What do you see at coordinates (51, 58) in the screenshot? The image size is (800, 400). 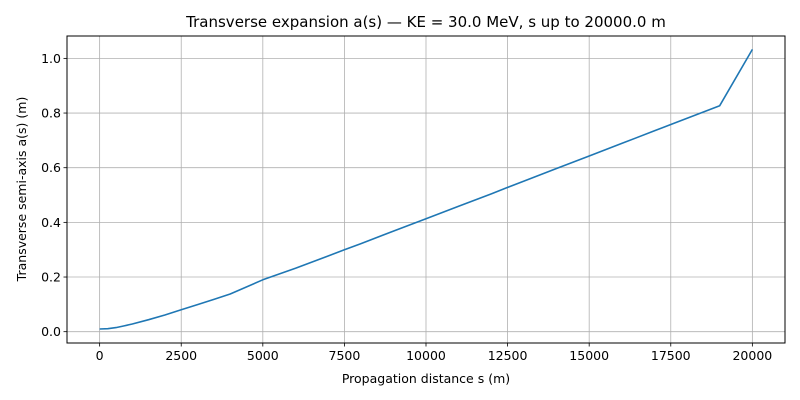 I see `y-tick-label: 1.0` at bounding box center [51, 58].